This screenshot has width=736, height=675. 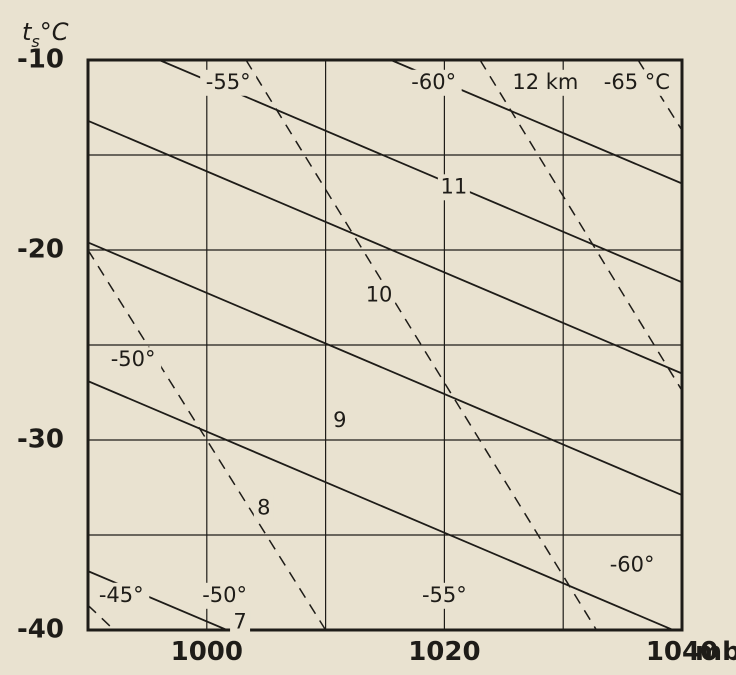 What do you see at coordinates (35, 41) in the screenshot?
I see `y-axis-label-subscript: s` at bounding box center [35, 41].